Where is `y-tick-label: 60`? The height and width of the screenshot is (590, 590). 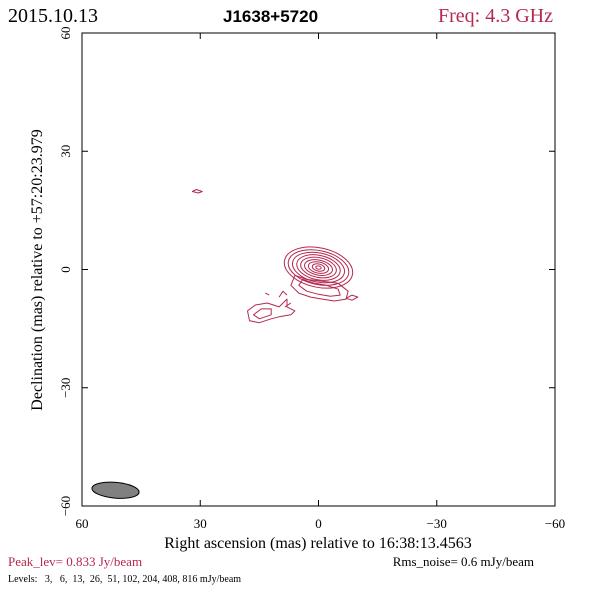 y-tick-label: 60 is located at coordinates (65, 33).